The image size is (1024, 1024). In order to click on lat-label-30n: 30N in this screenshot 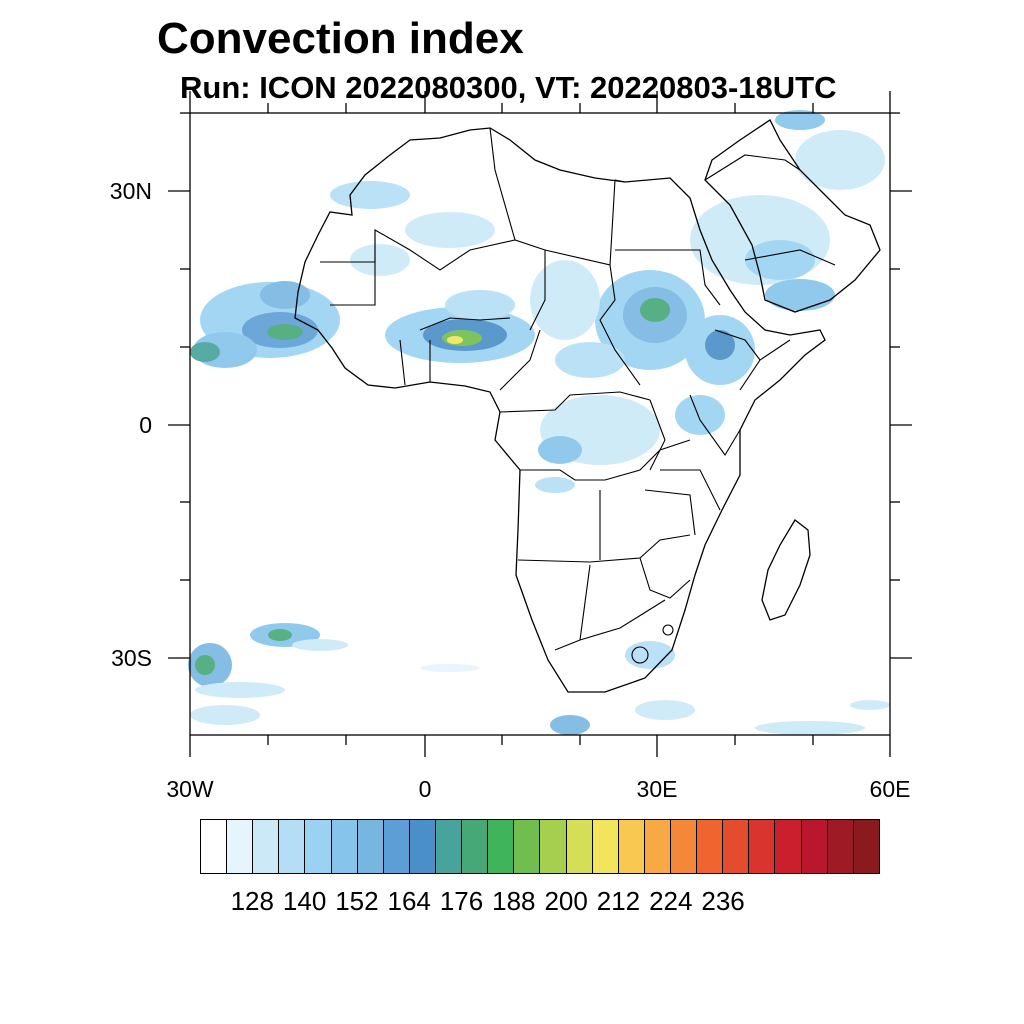, I will do `click(130, 191)`.